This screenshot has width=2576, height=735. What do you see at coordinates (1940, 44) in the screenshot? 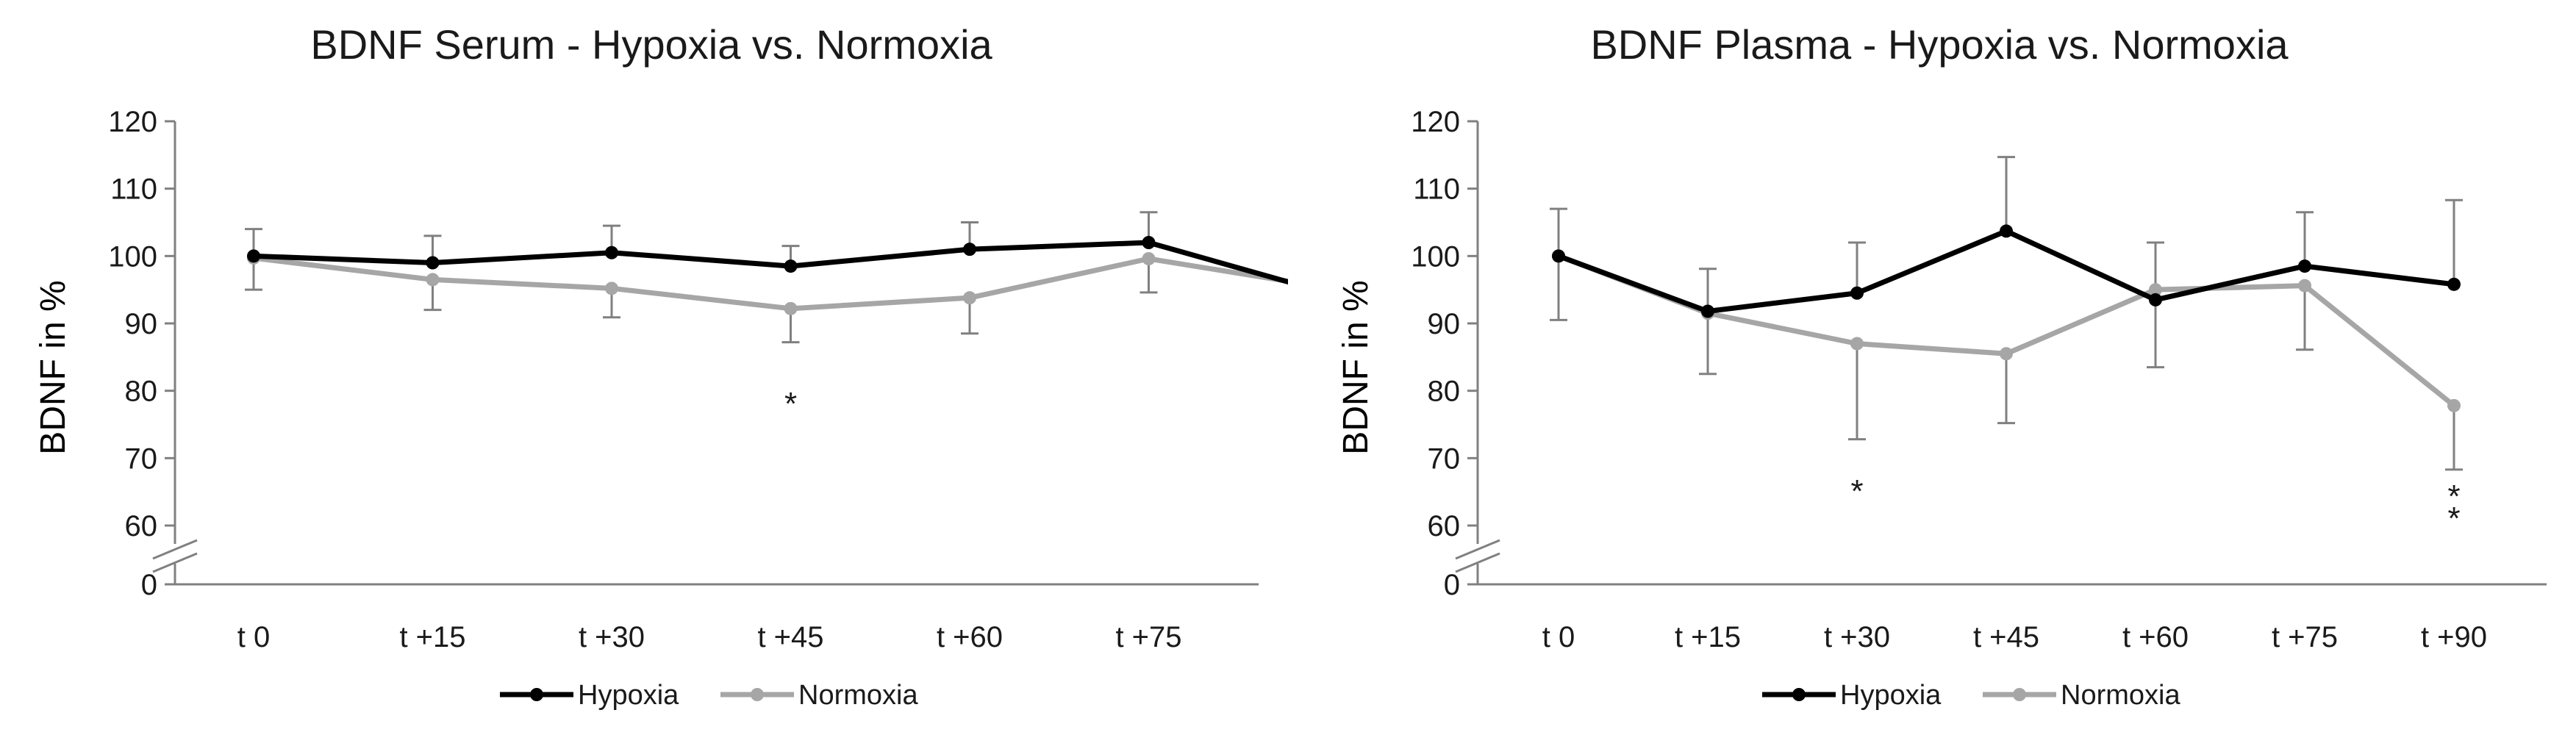
I see `chart-title: BDNF Plasma - Hypoxia vs. Normoxia` at bounding box center [1940, 44].